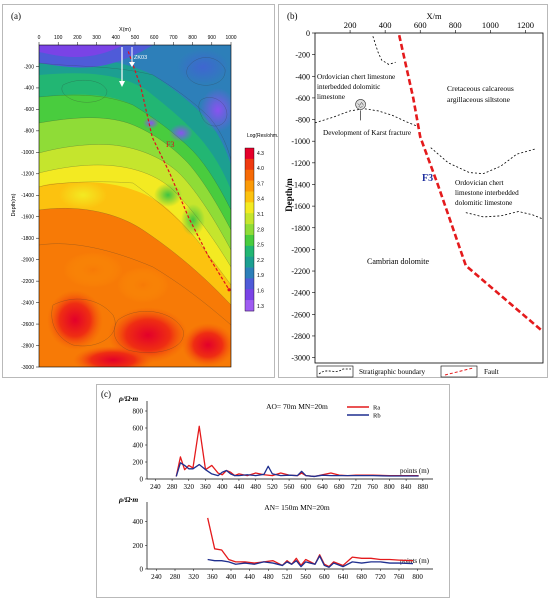 This screenshot has width=550, height=600. Describe the element at coordinates (27, 282) in the screenshot. I see `y-tick-label: -2200` at that location.